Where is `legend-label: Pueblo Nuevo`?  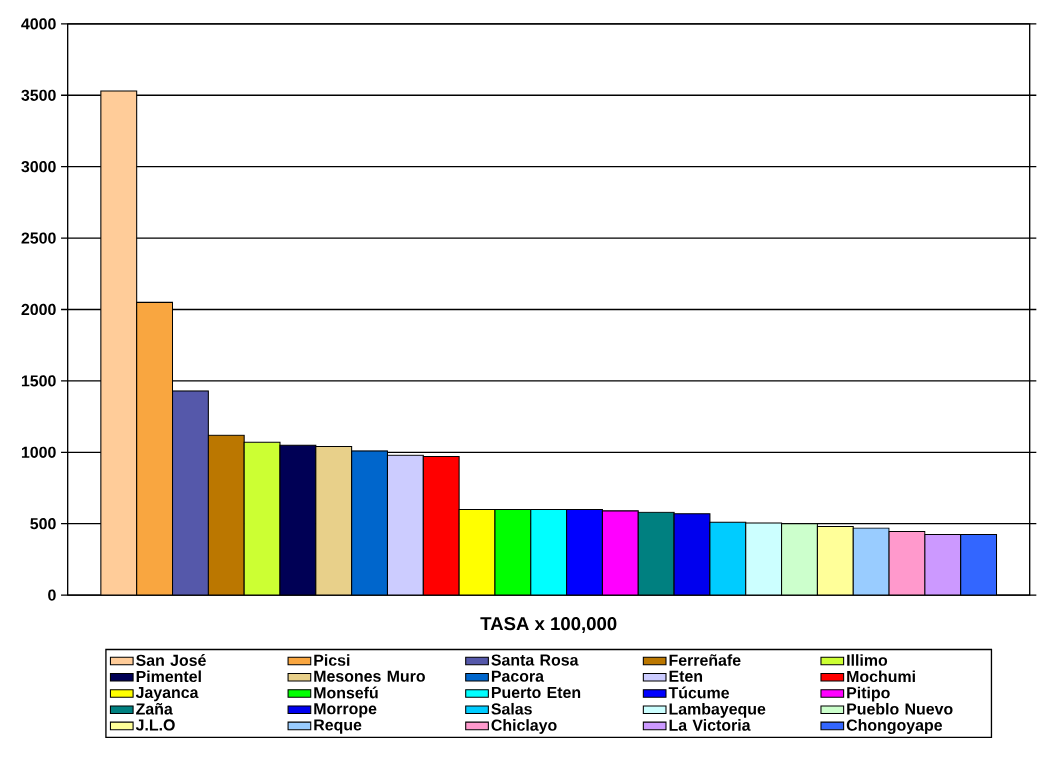 legend-label: Pueblo Nuevo is located at coordinates (900, 708).